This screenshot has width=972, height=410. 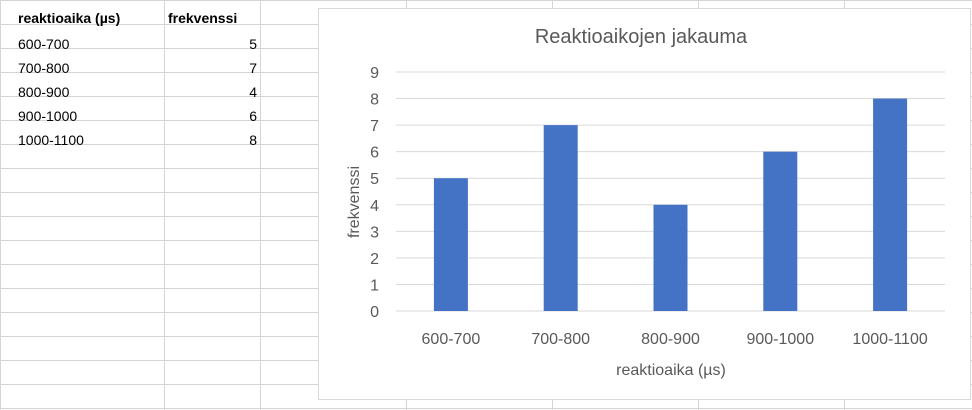 What do you see at coordinates (44, 44) in the screenshot?
I see `table-cell-range: 600-700` at bounding box center [44, 44].